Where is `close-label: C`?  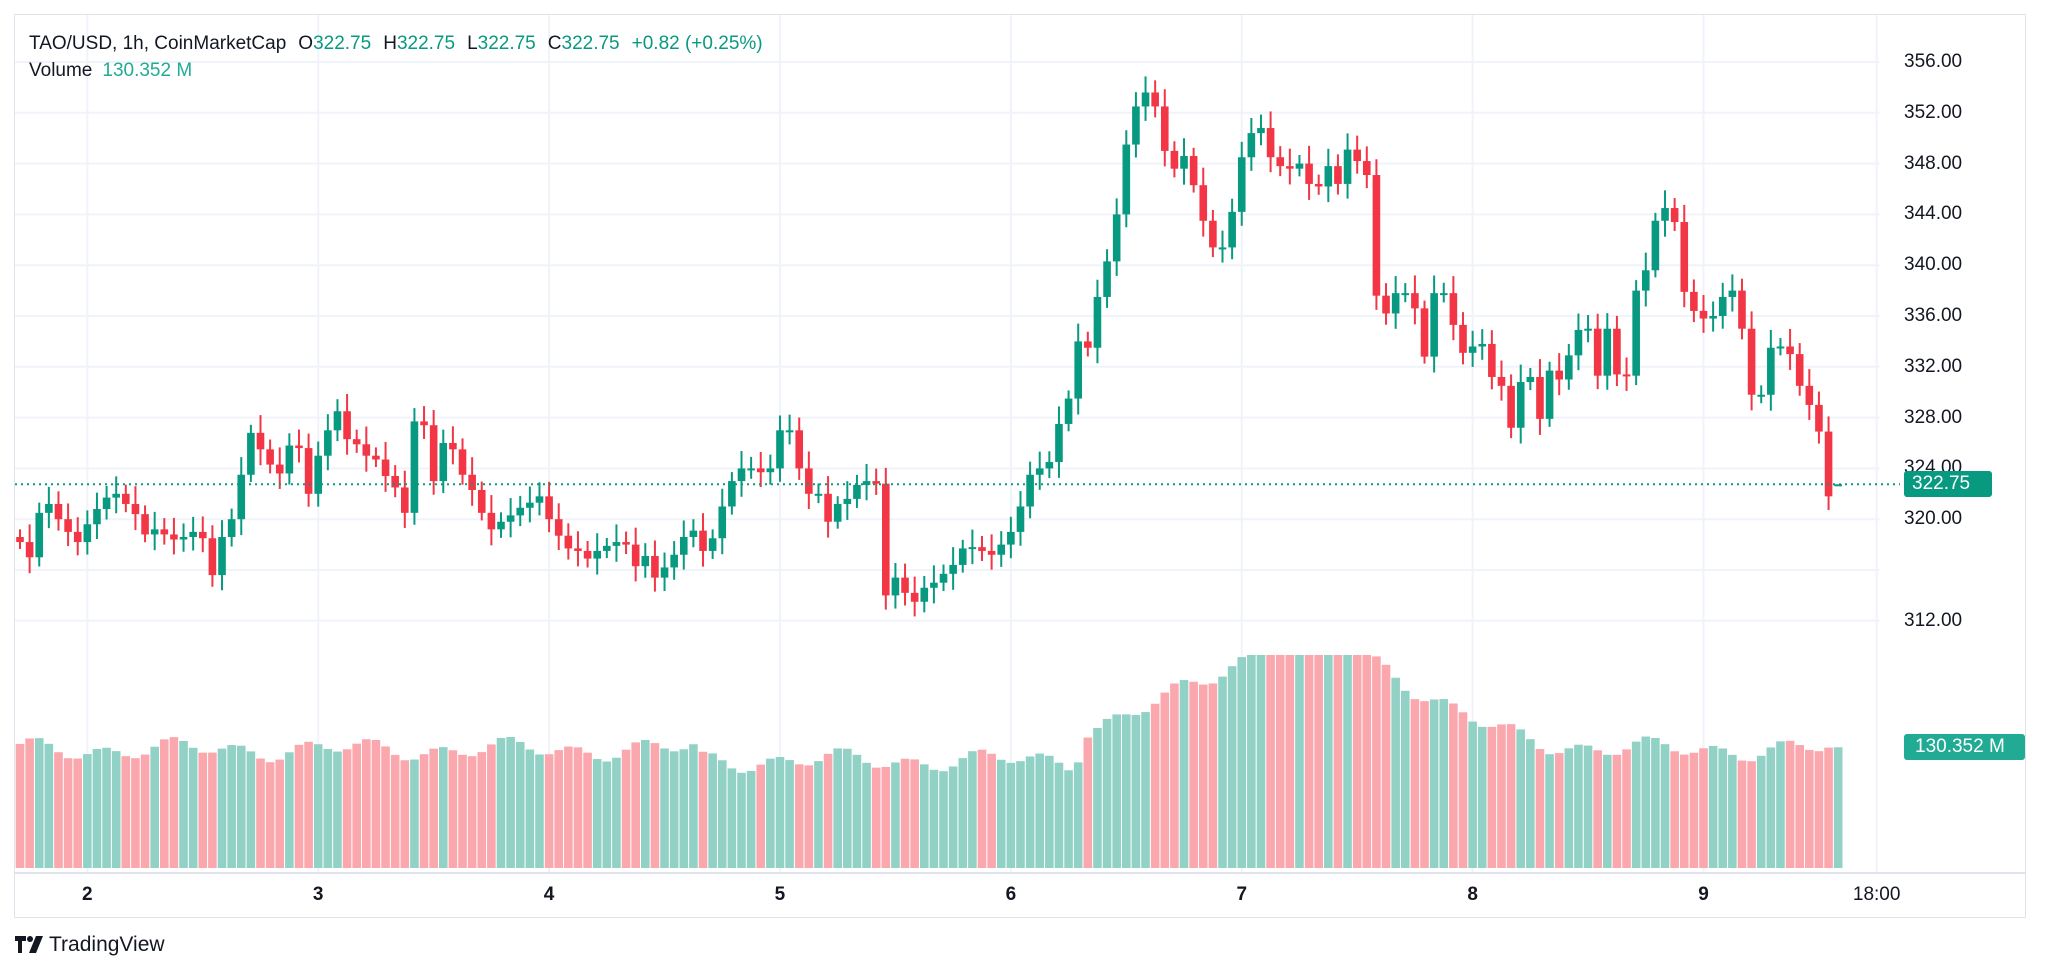 close-label: C is located at coordinates (554, 43).